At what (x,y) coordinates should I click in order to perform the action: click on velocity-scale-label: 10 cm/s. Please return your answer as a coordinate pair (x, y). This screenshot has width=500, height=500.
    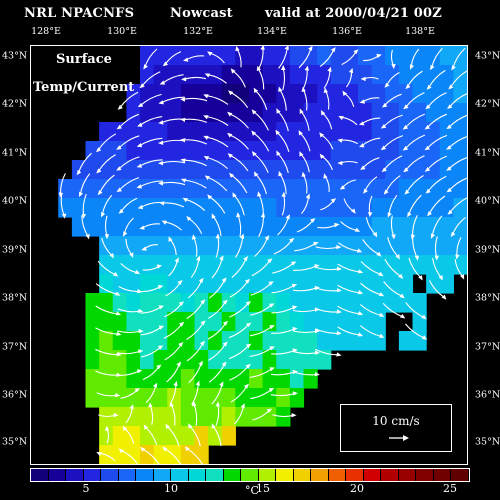
    Looking at the image, I should click on (396, 421).